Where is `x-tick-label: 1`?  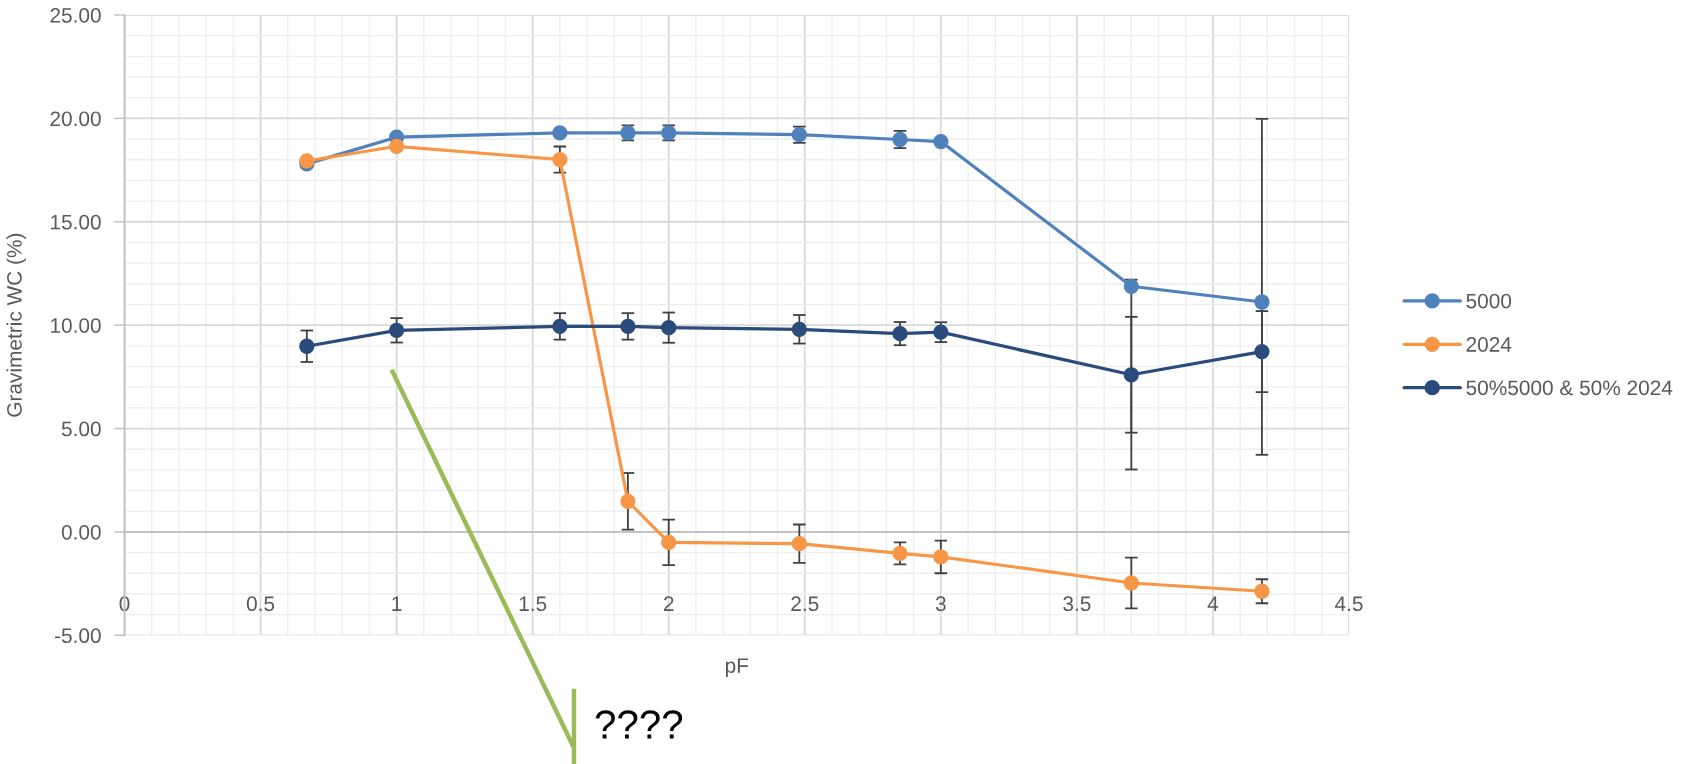
x-tick-label: 1 is located at coordinates (397, 603).